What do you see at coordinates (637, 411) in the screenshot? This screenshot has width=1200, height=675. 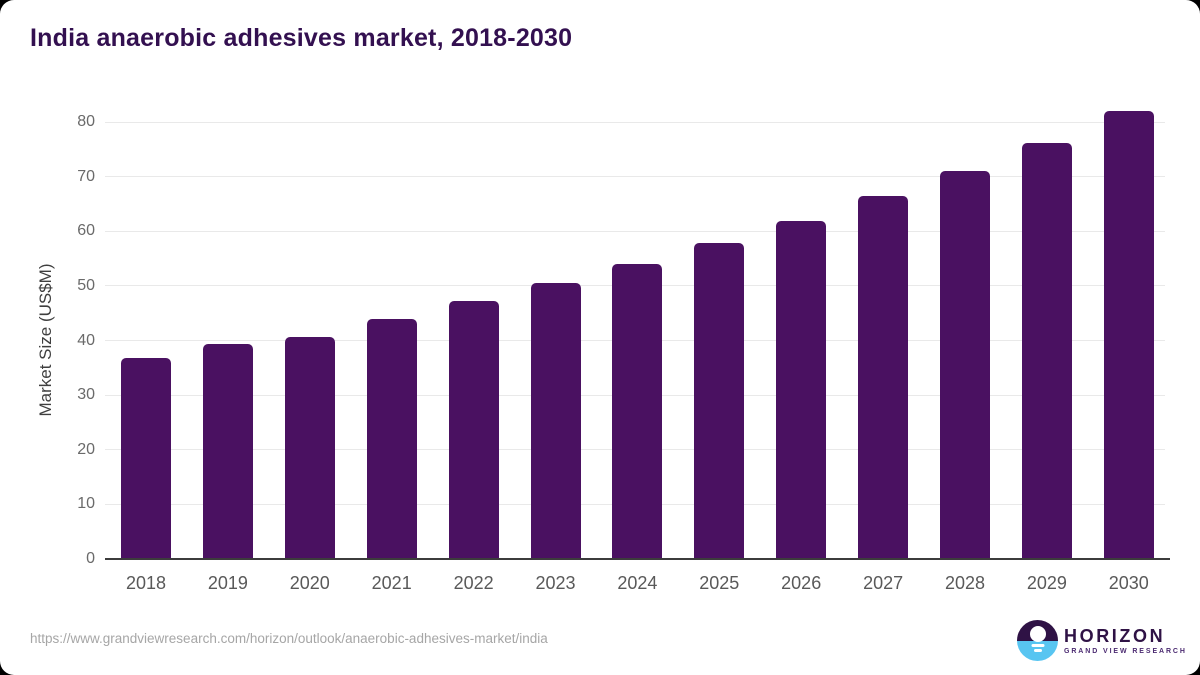 I see `bar-2024` at bounding box center [637, 411].